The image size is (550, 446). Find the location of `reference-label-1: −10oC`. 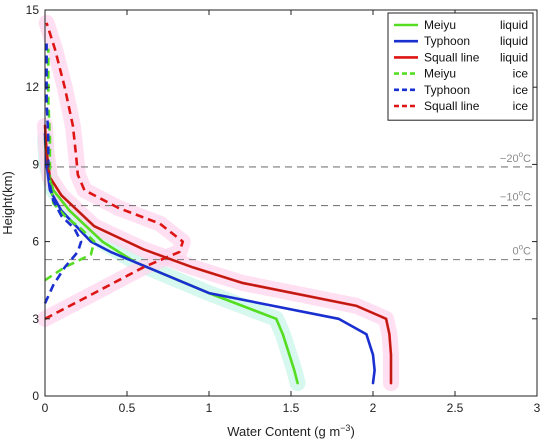

reference-label-1: −10oC is located at coordinates (515, 196).